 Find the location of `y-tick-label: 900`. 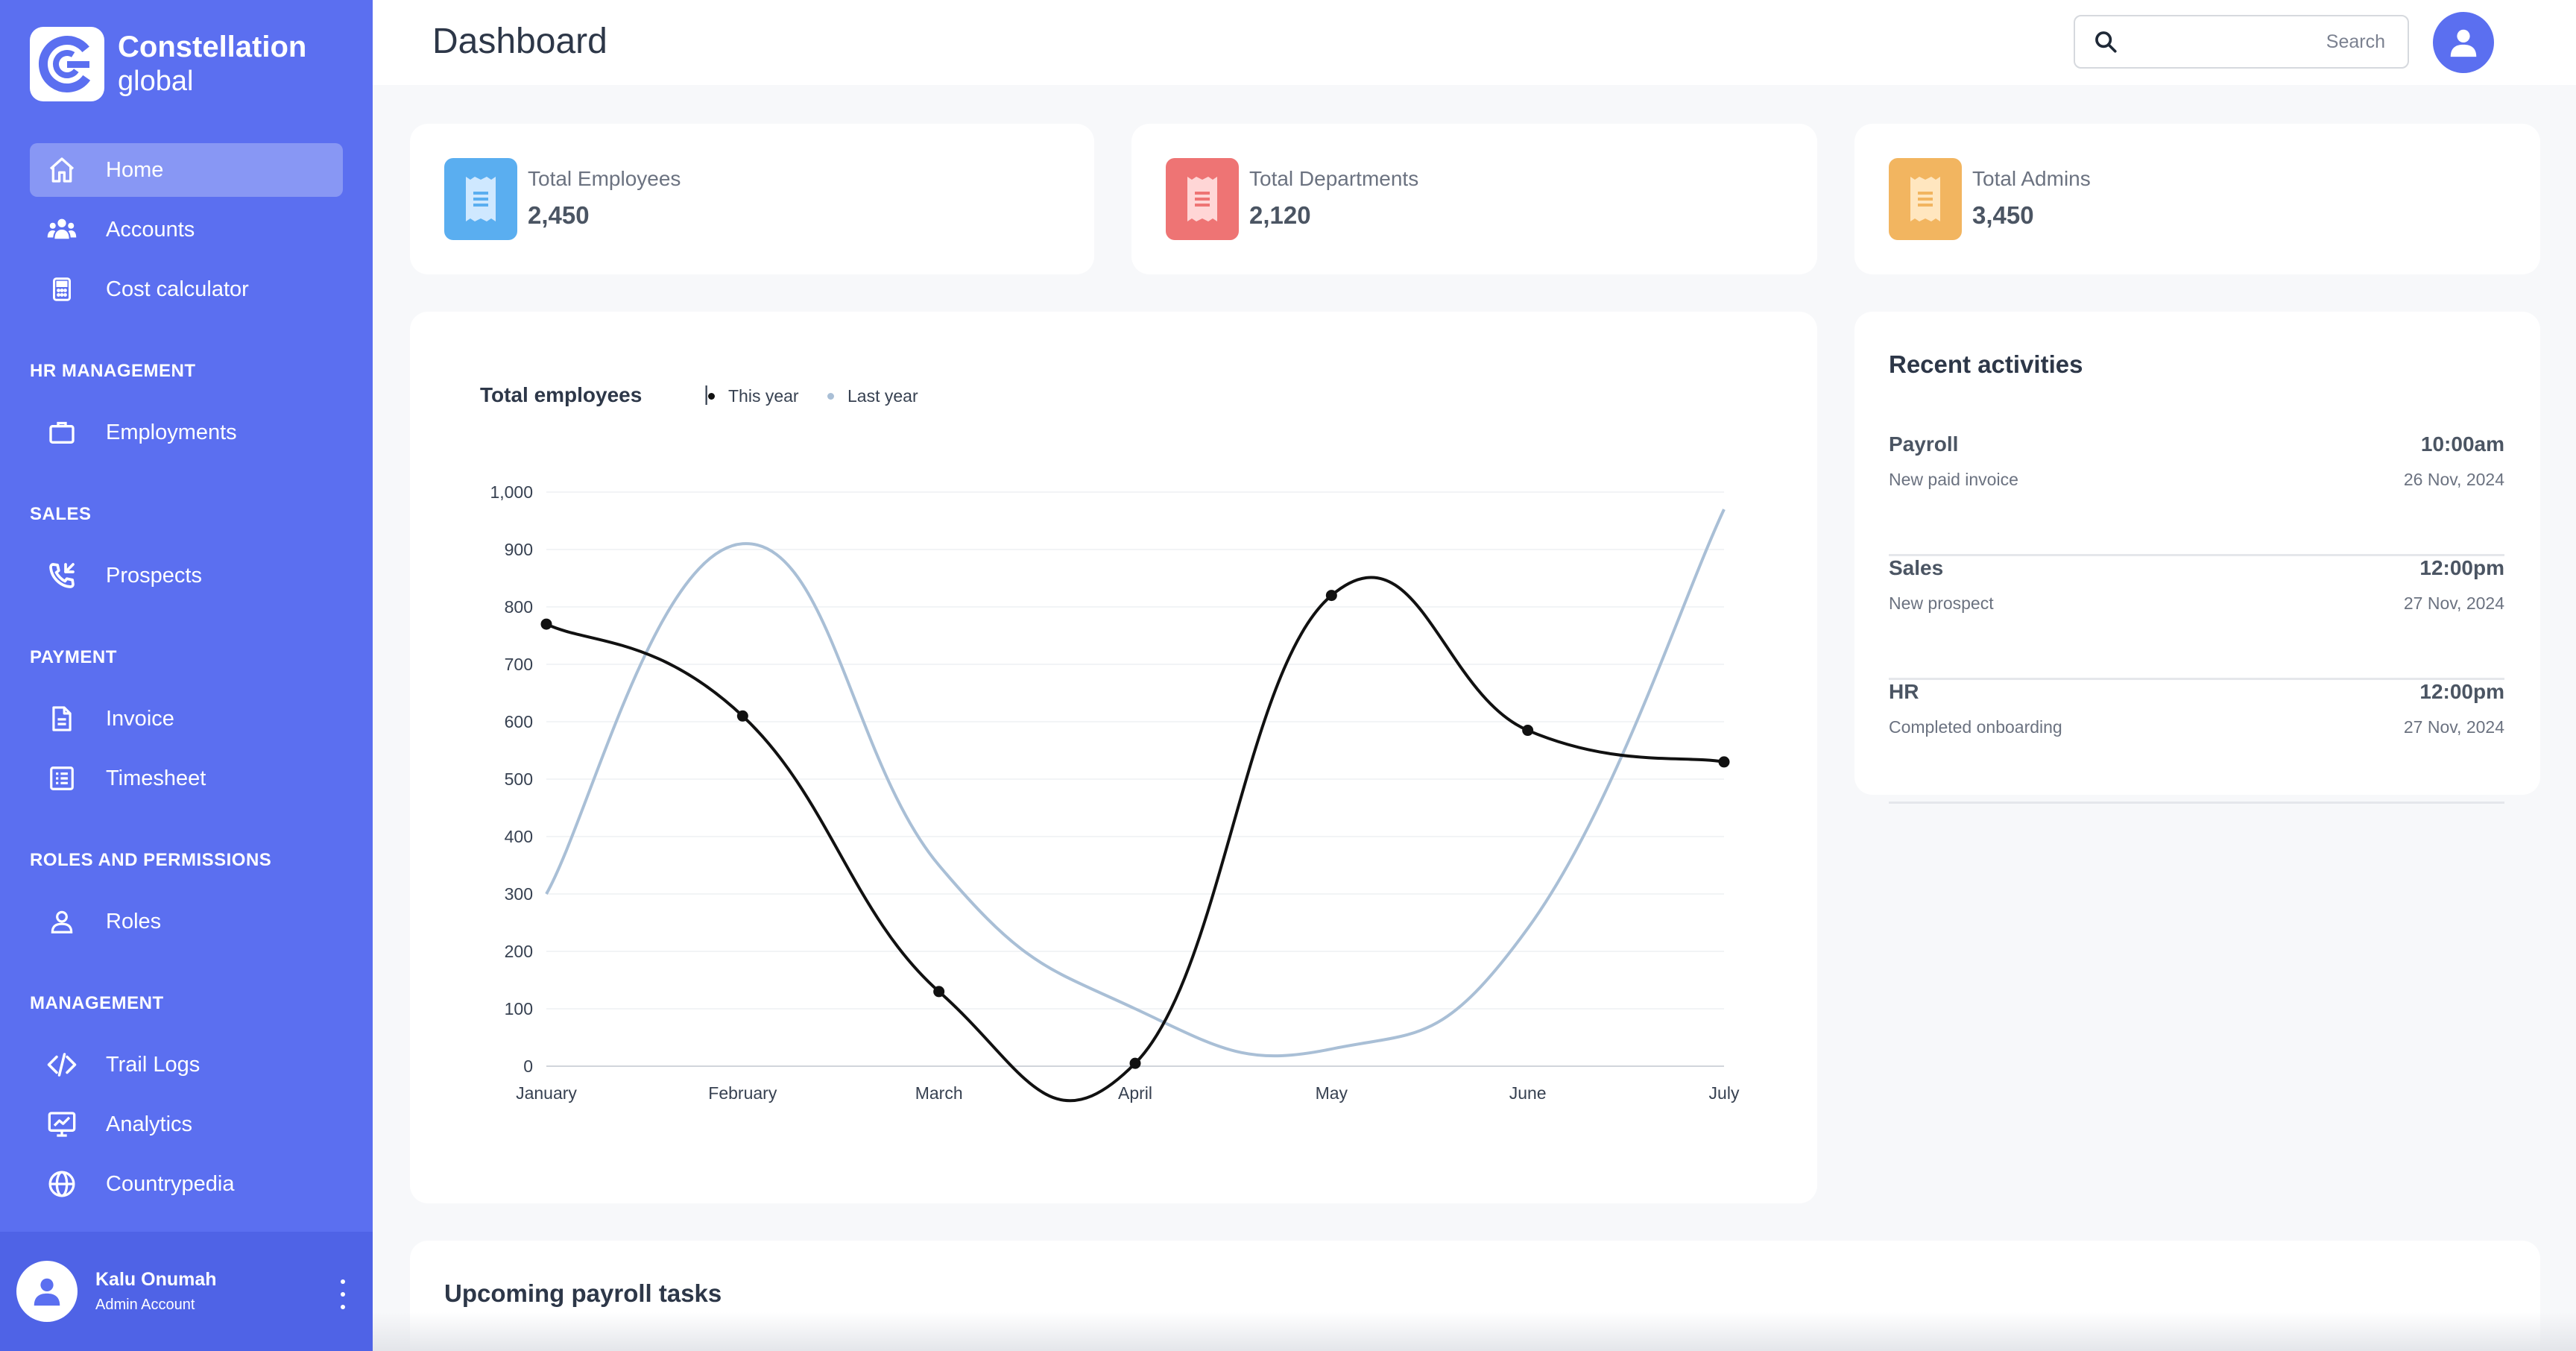

y-tick-label: 900 is located at coordinates (519, 549).